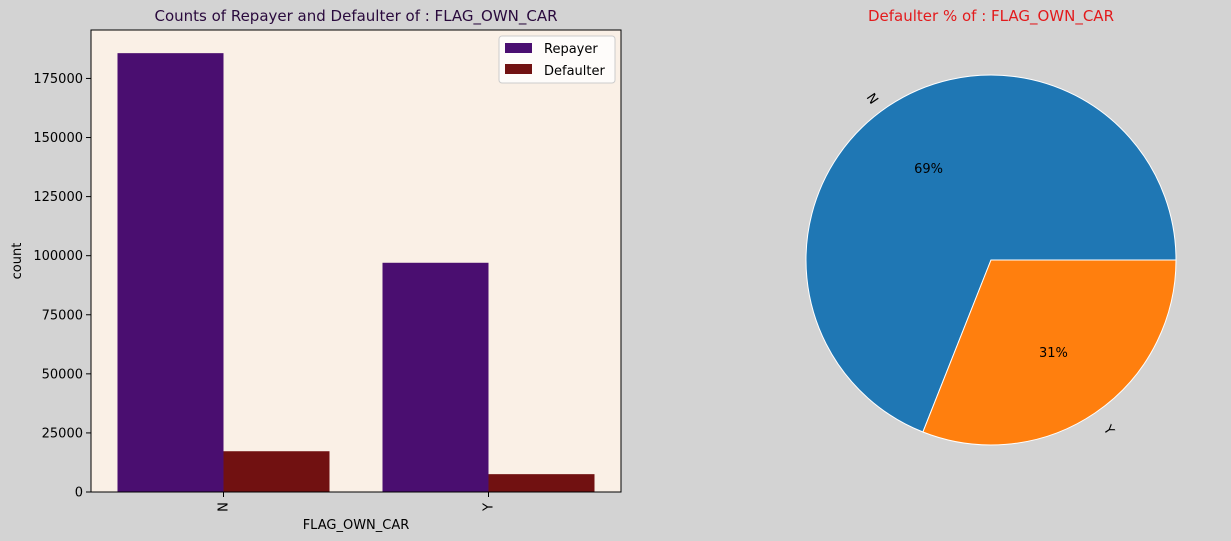 The width and height of the screenshot is (1231, 541). Describe the element at coordinates (557, 59) in the screenshot. I see `legend: Repayer Defaulter` at that location.